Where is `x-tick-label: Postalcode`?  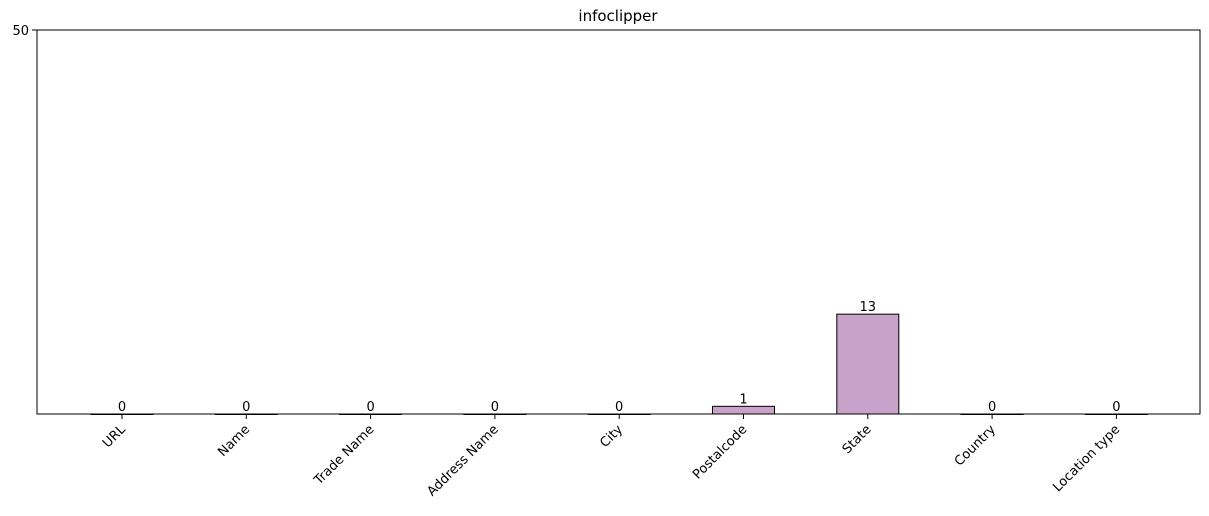 x-tick-label: Postalcode is located at coordinates (720, 452).